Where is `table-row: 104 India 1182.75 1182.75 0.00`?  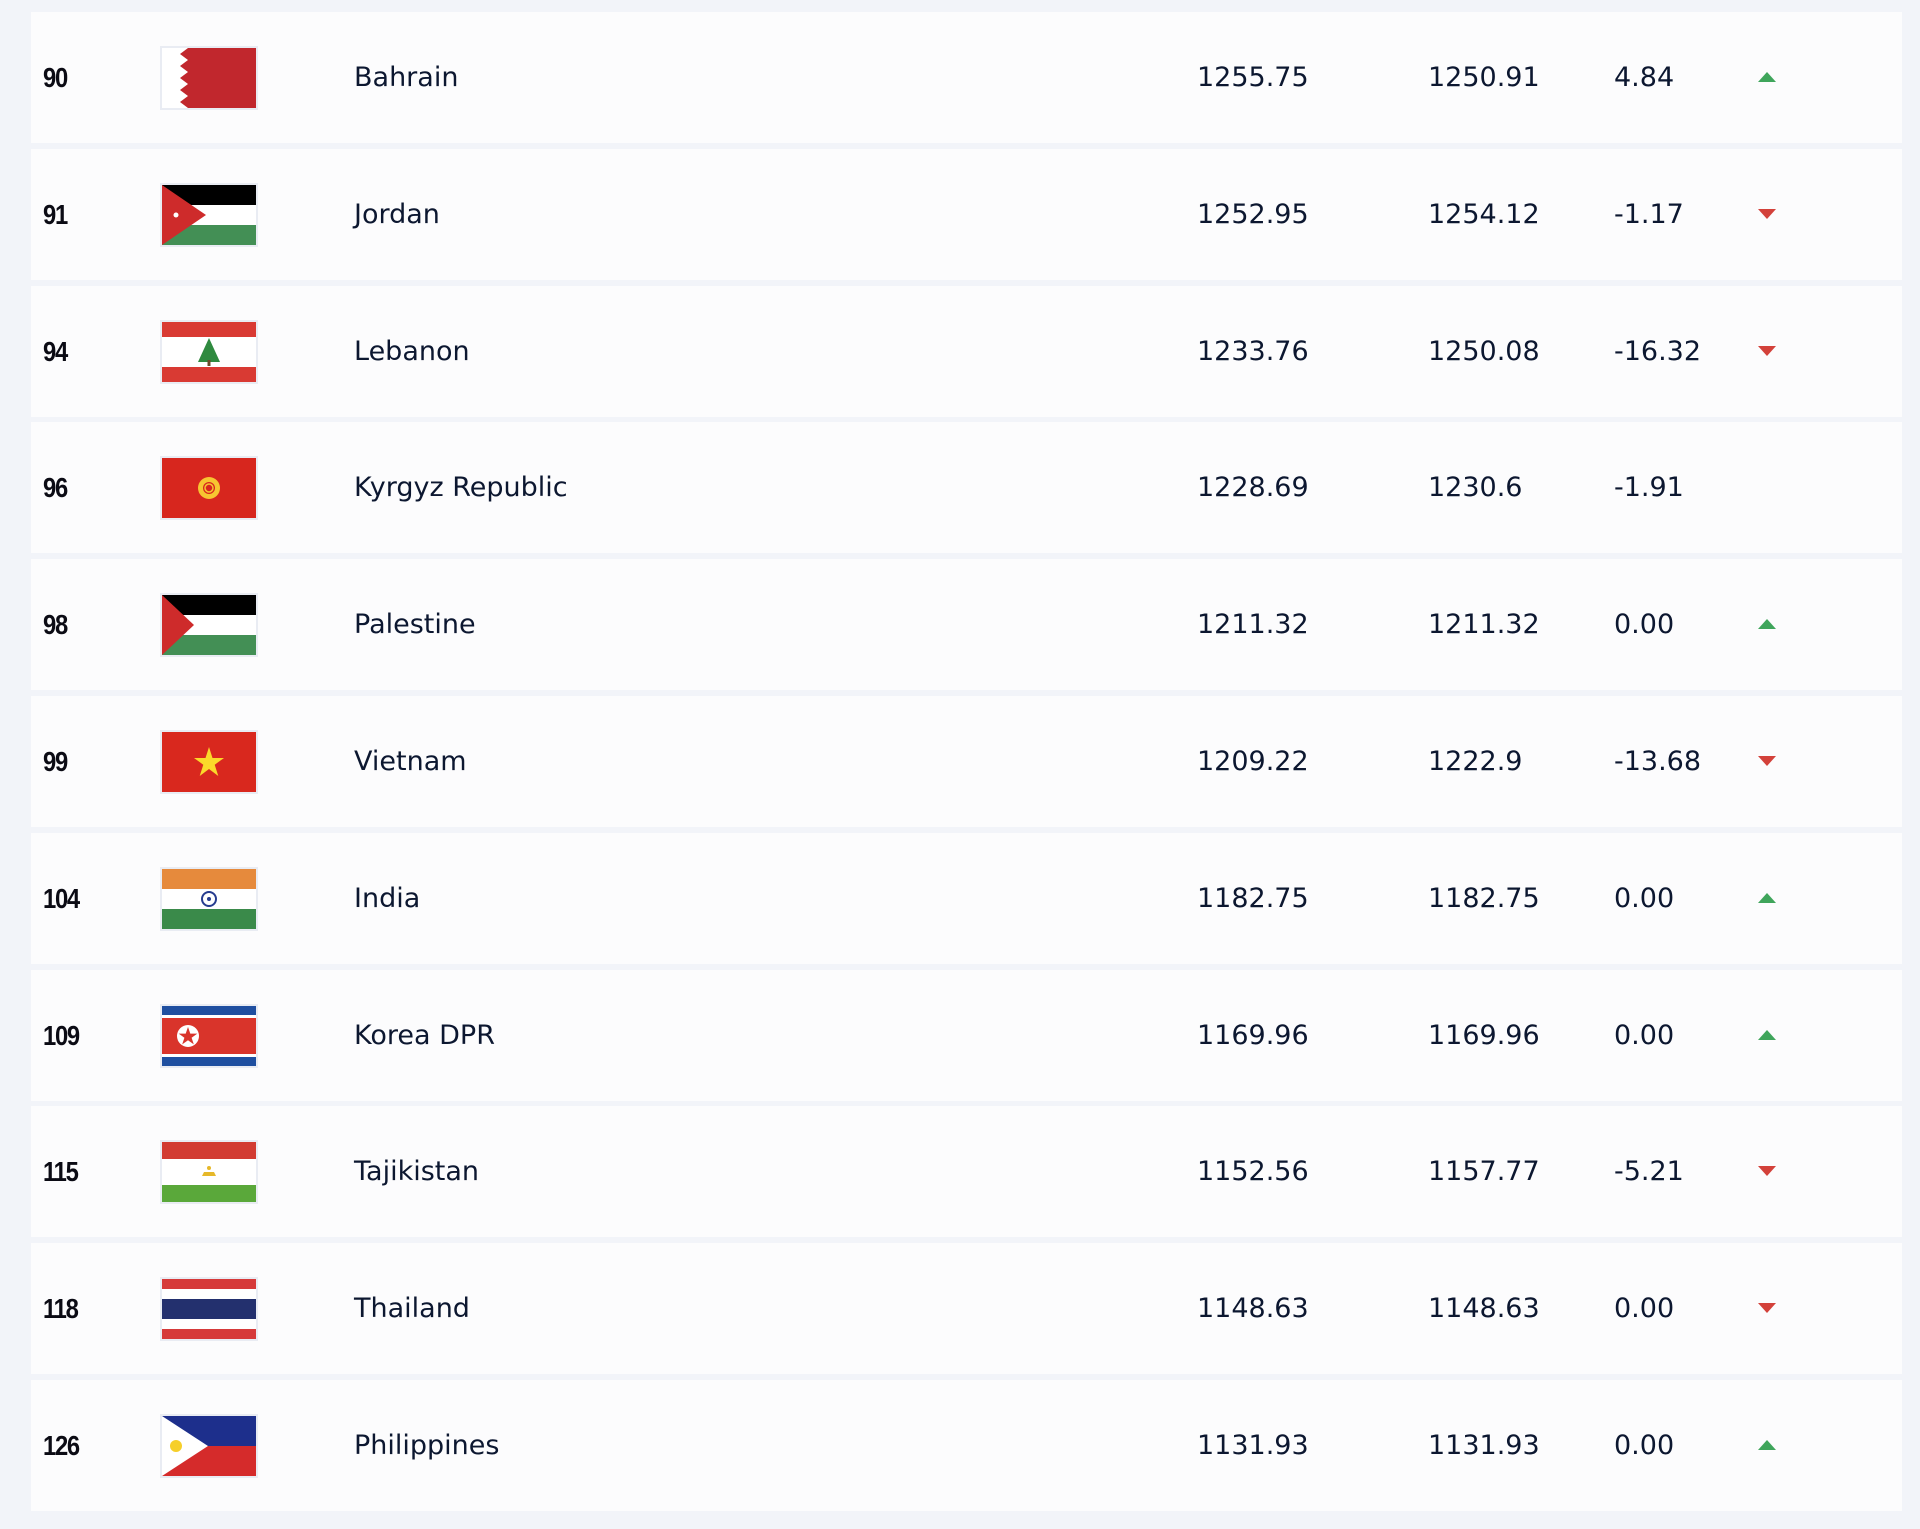
table-row: 104 India 1182.75 1182.75 0.00 is located at coordinates (966, 898).